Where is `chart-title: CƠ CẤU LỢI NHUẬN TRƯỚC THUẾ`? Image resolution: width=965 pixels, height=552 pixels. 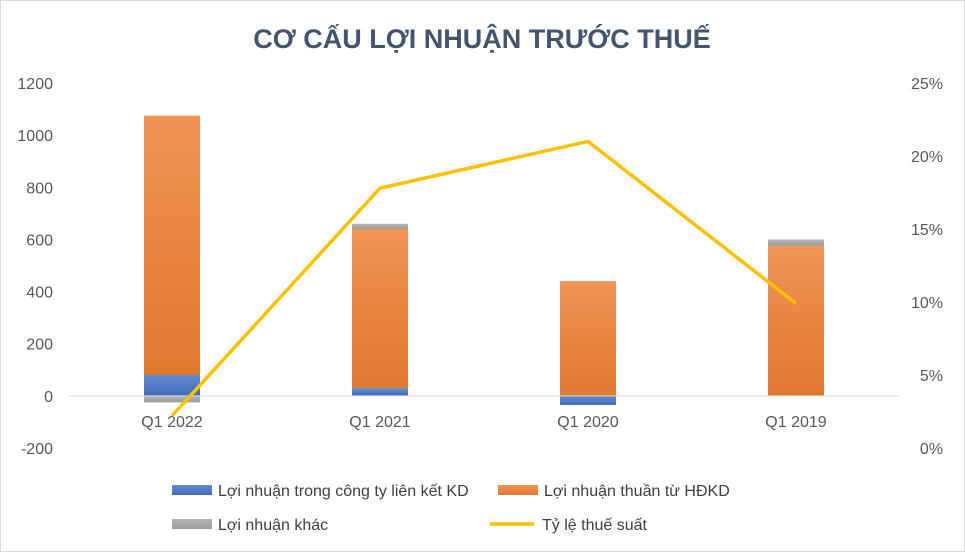
chart-title: CƠ CẤU LỢI NHUẬN TRƯỚC THUẾ is located at coordinates (481, 38).